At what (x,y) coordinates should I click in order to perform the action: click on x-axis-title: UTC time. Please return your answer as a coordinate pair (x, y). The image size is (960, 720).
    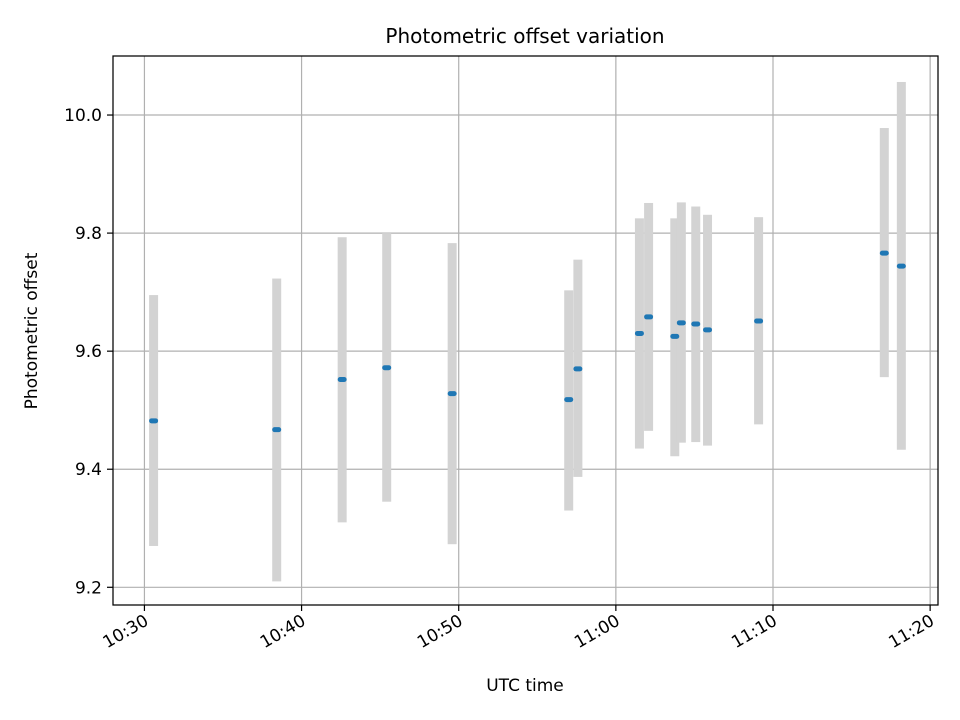
    Looking at the image, I should click on (525, 686).